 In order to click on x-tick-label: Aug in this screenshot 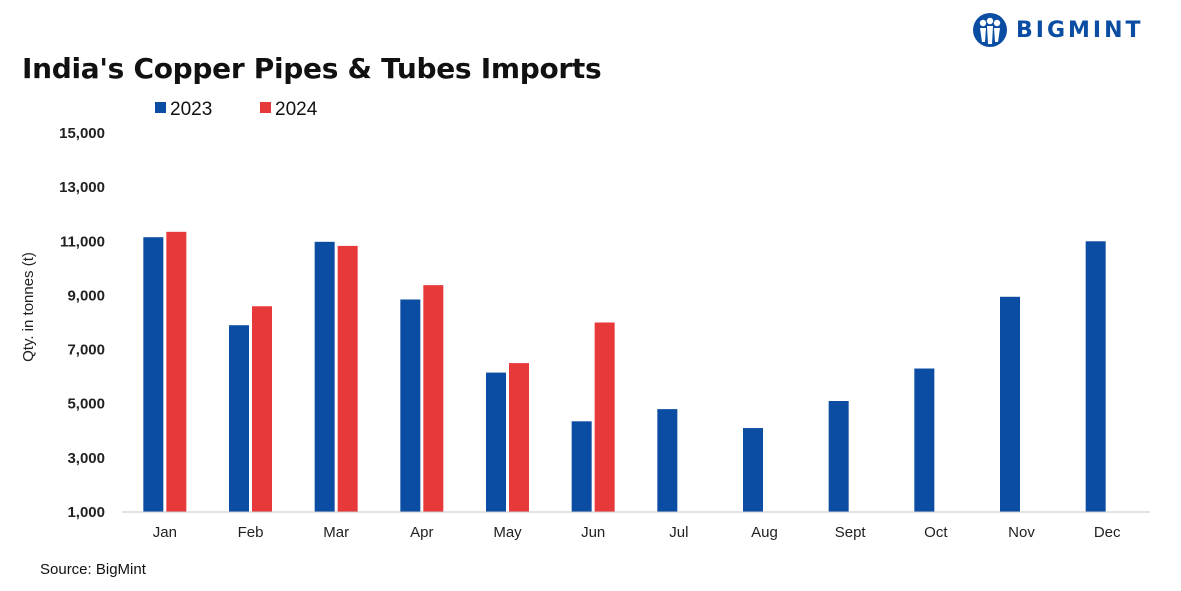, I will do `click(764, 532)`.